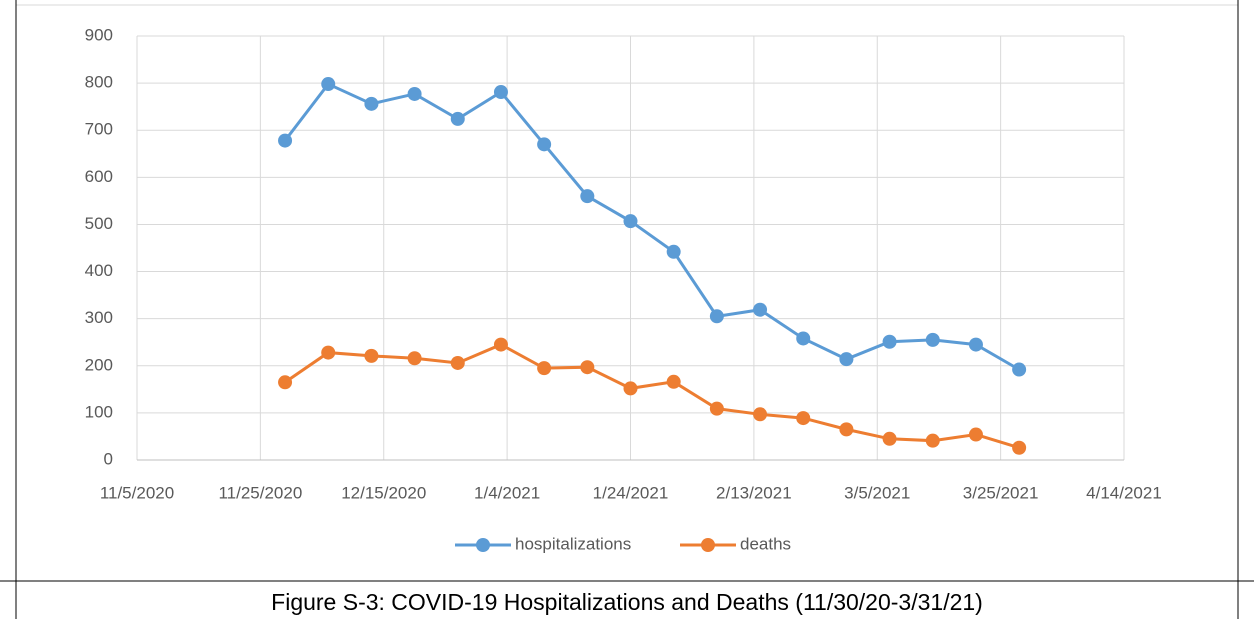 This screenshot has width=1254, height=624. I want to click on x-tick-label: 3/5/2021, so click(877, 492).